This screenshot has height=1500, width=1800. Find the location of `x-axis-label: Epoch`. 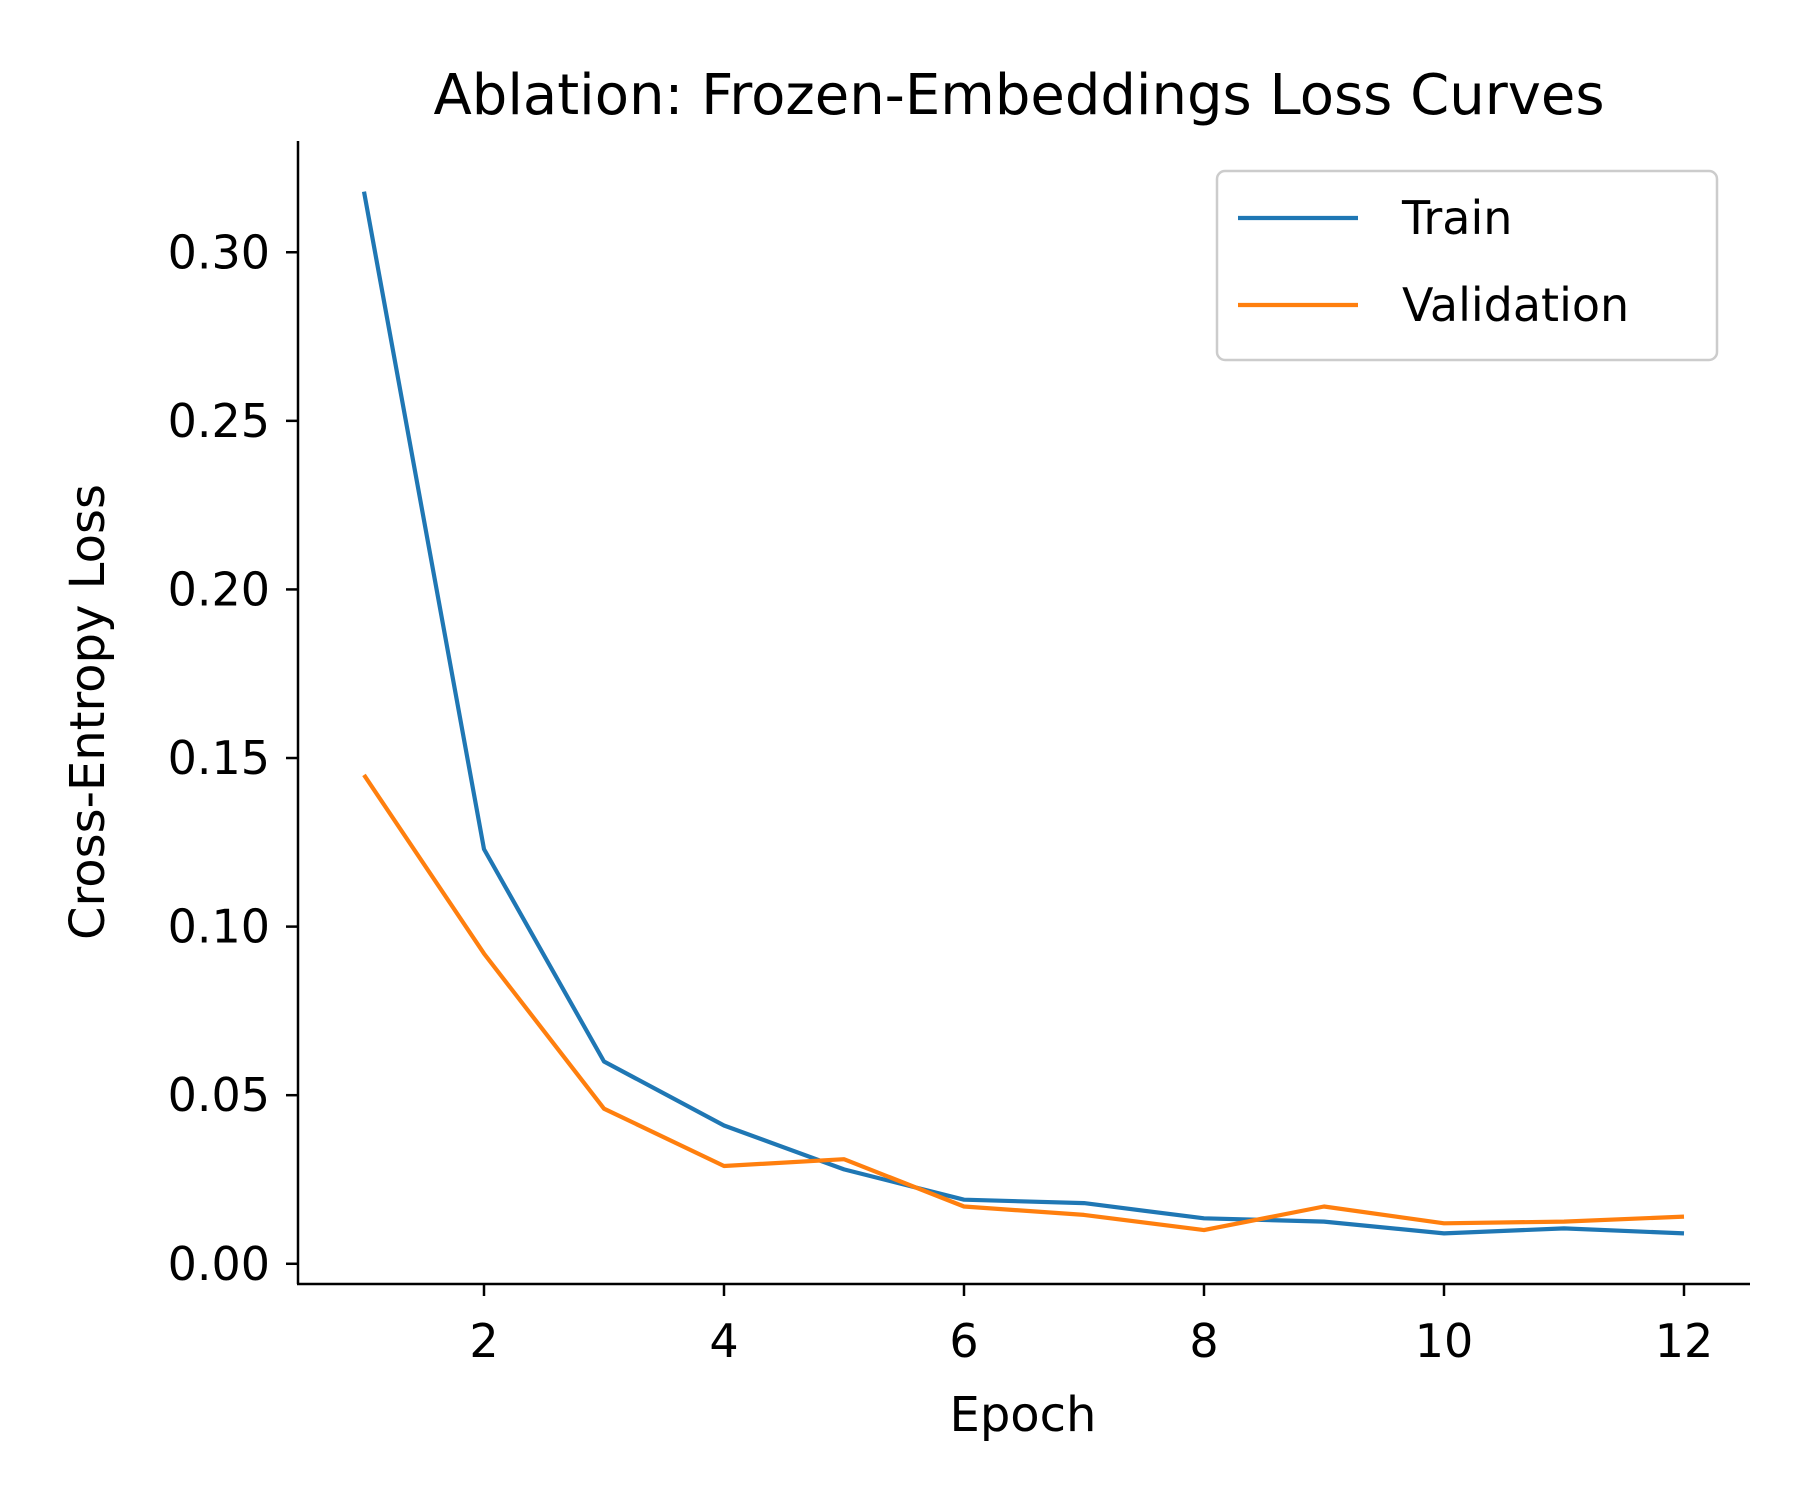

x-axis-label: Epoch is located at coordinates (1023, 1415).